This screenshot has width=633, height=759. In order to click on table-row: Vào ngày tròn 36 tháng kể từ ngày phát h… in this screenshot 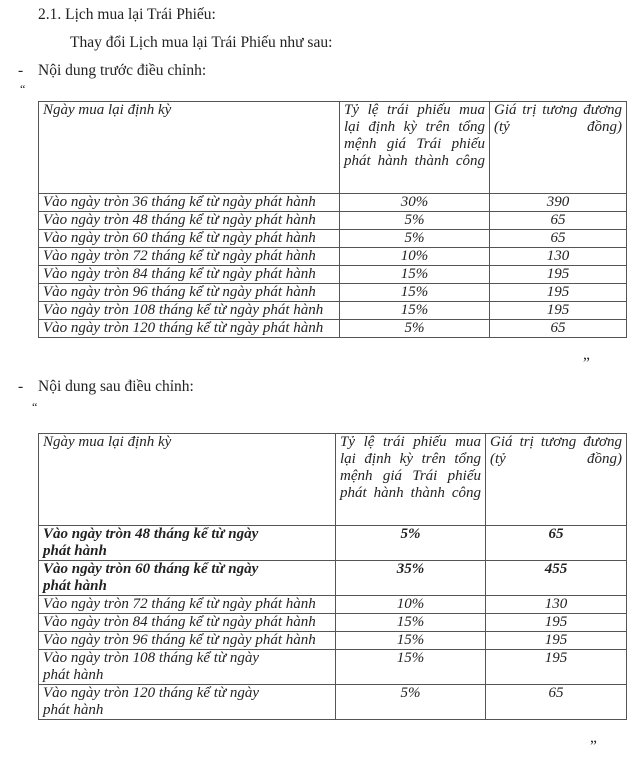, I will do `click(332, 202)`.